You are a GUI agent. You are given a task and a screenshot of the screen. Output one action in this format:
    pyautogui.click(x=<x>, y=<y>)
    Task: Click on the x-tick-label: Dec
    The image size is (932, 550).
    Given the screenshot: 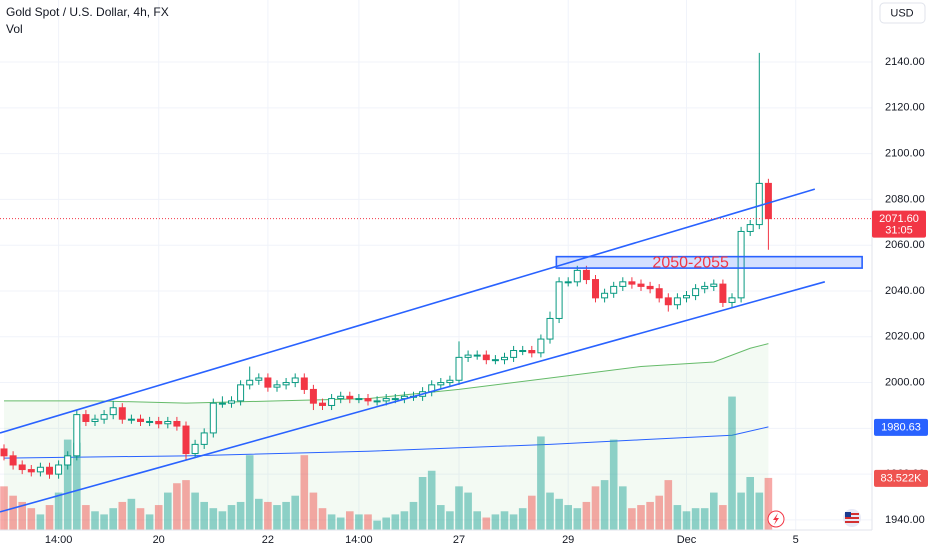 What is the action you would take?
    pyautogui.click(x=687, y=540)
    